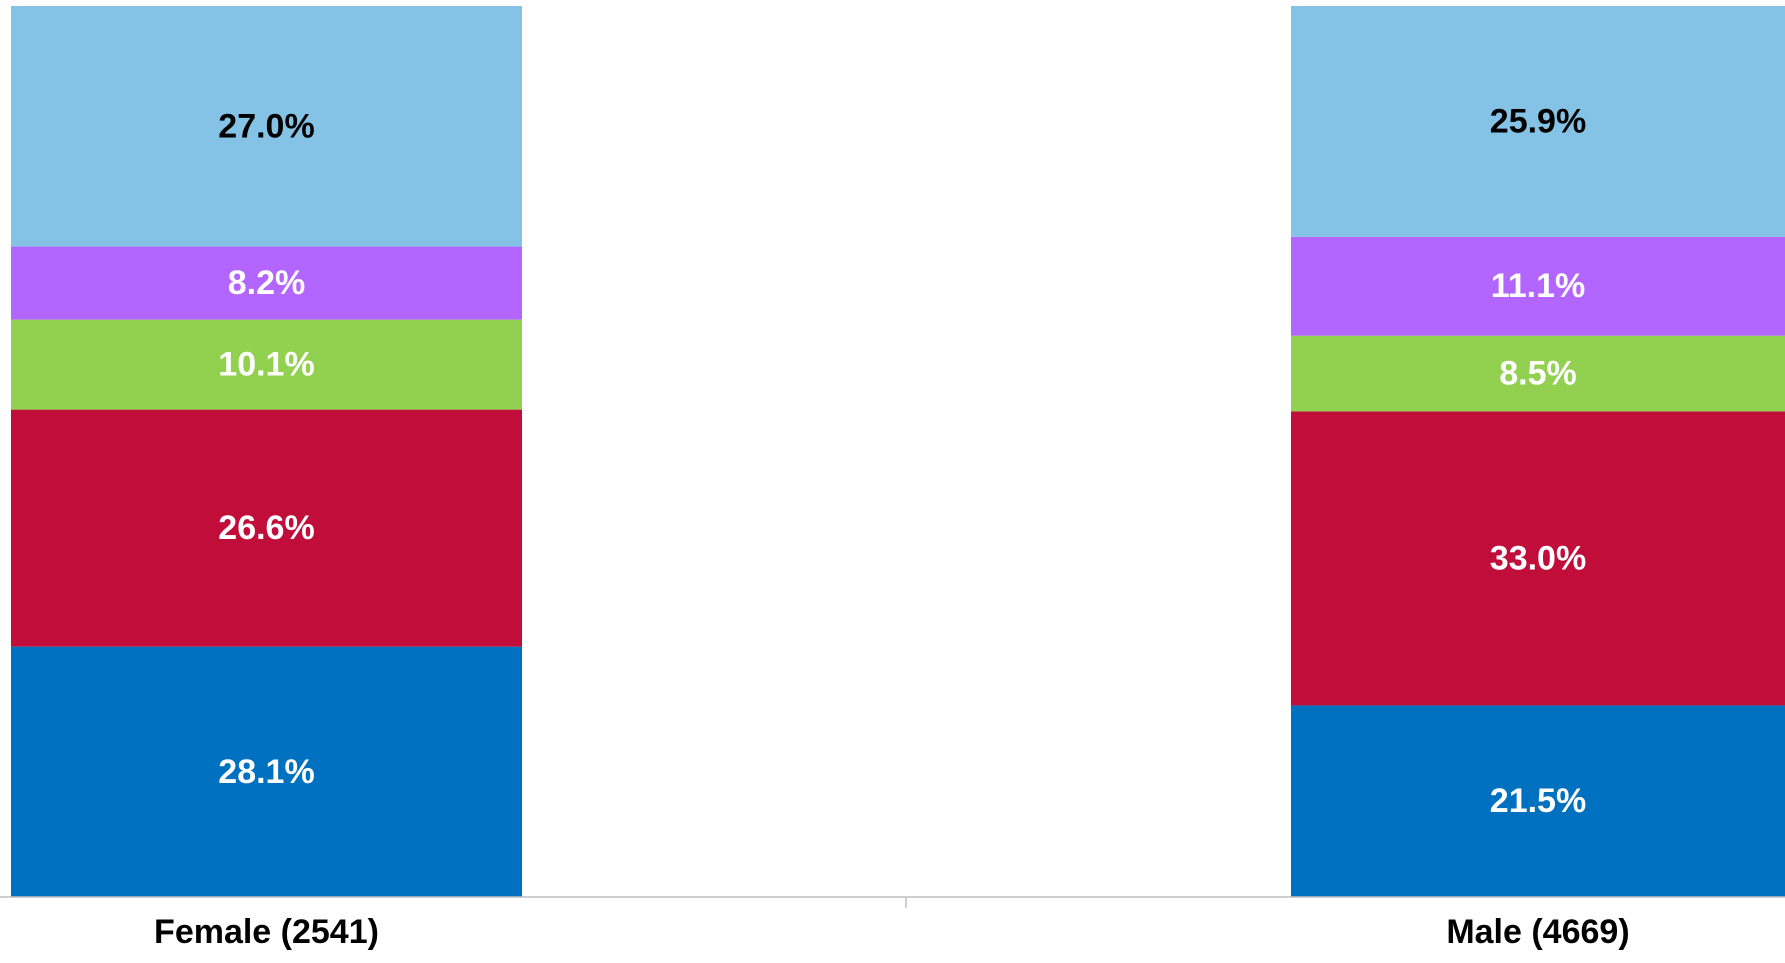 The width and height of the screenshot is (1785, 963). I want to click on data-label-1-4: 25.9%, so click(1538, 121).